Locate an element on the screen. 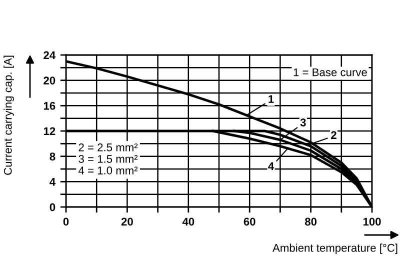 The width and height of the screenshot is (408, 262). series-label: 1 is located at coordinates (271, 99).